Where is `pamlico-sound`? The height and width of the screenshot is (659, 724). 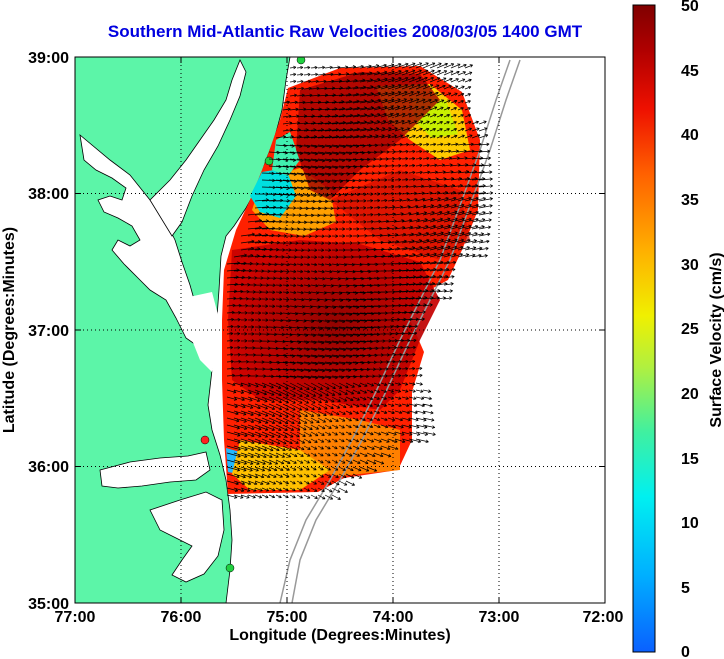 pamlico-sound is located at coordinates (187, 537).